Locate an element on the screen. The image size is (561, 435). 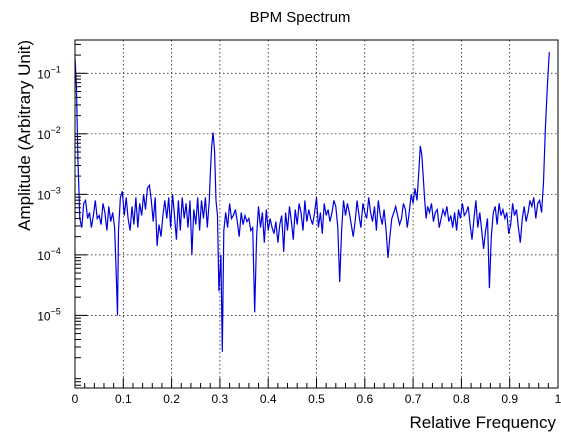
x-tick-labels: 0 0.1 0.2 0.3 0.4 0.5 0.6 0.7 0.8 0.9 1 is located at coordinates (316, 399).